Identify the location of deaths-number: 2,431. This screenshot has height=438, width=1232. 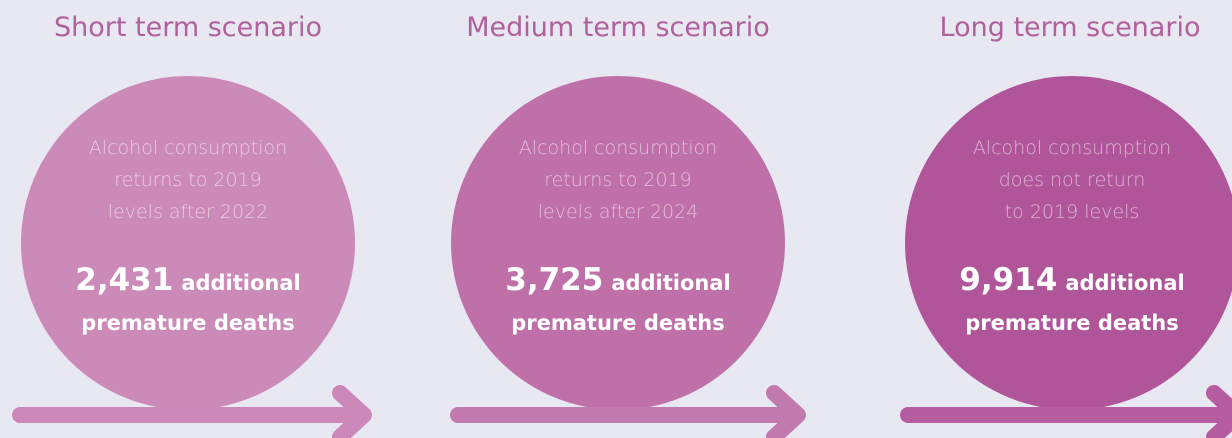
(124, 280).